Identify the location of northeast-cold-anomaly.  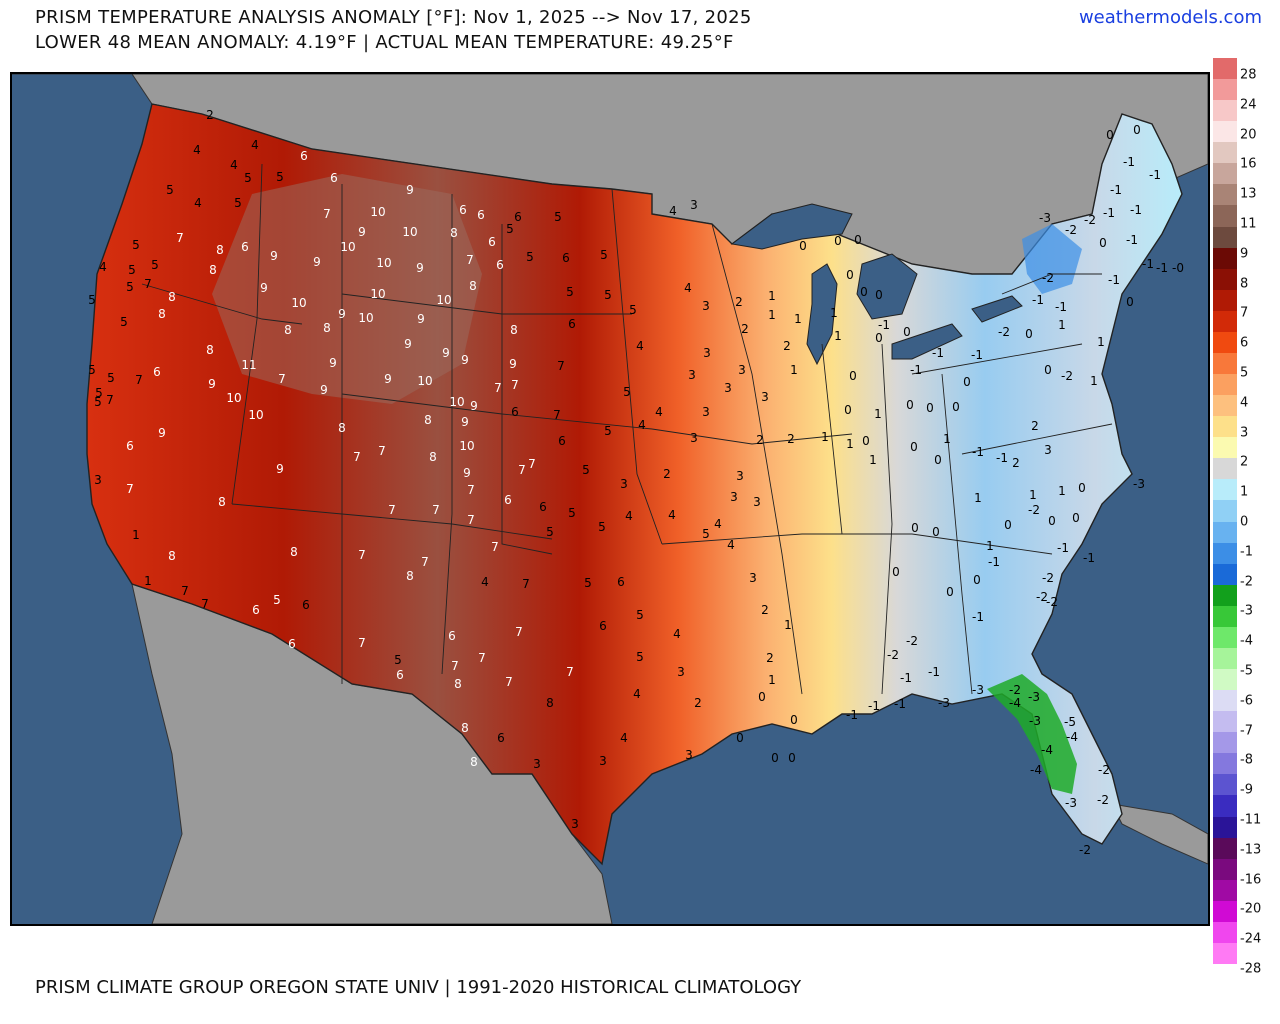
(1052, 259).